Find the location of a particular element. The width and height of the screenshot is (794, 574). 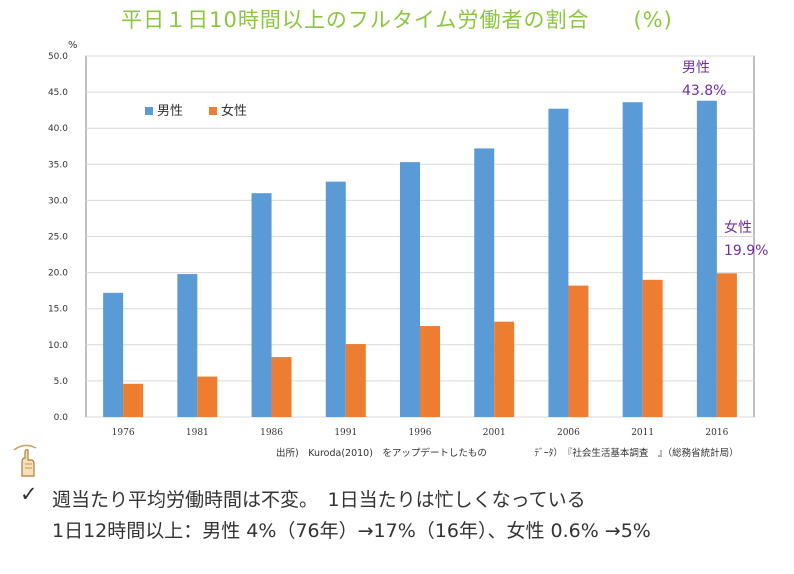

y-tick-label: 30.0 is located at coordinates (58, 201).